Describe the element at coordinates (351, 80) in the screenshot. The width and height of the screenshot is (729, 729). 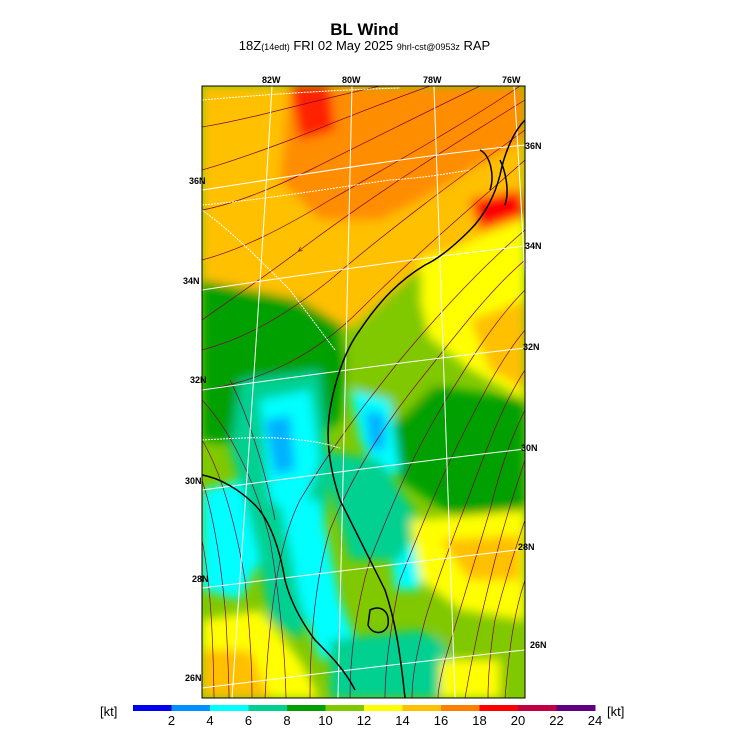
I see `lon-label: 80W` at that location.